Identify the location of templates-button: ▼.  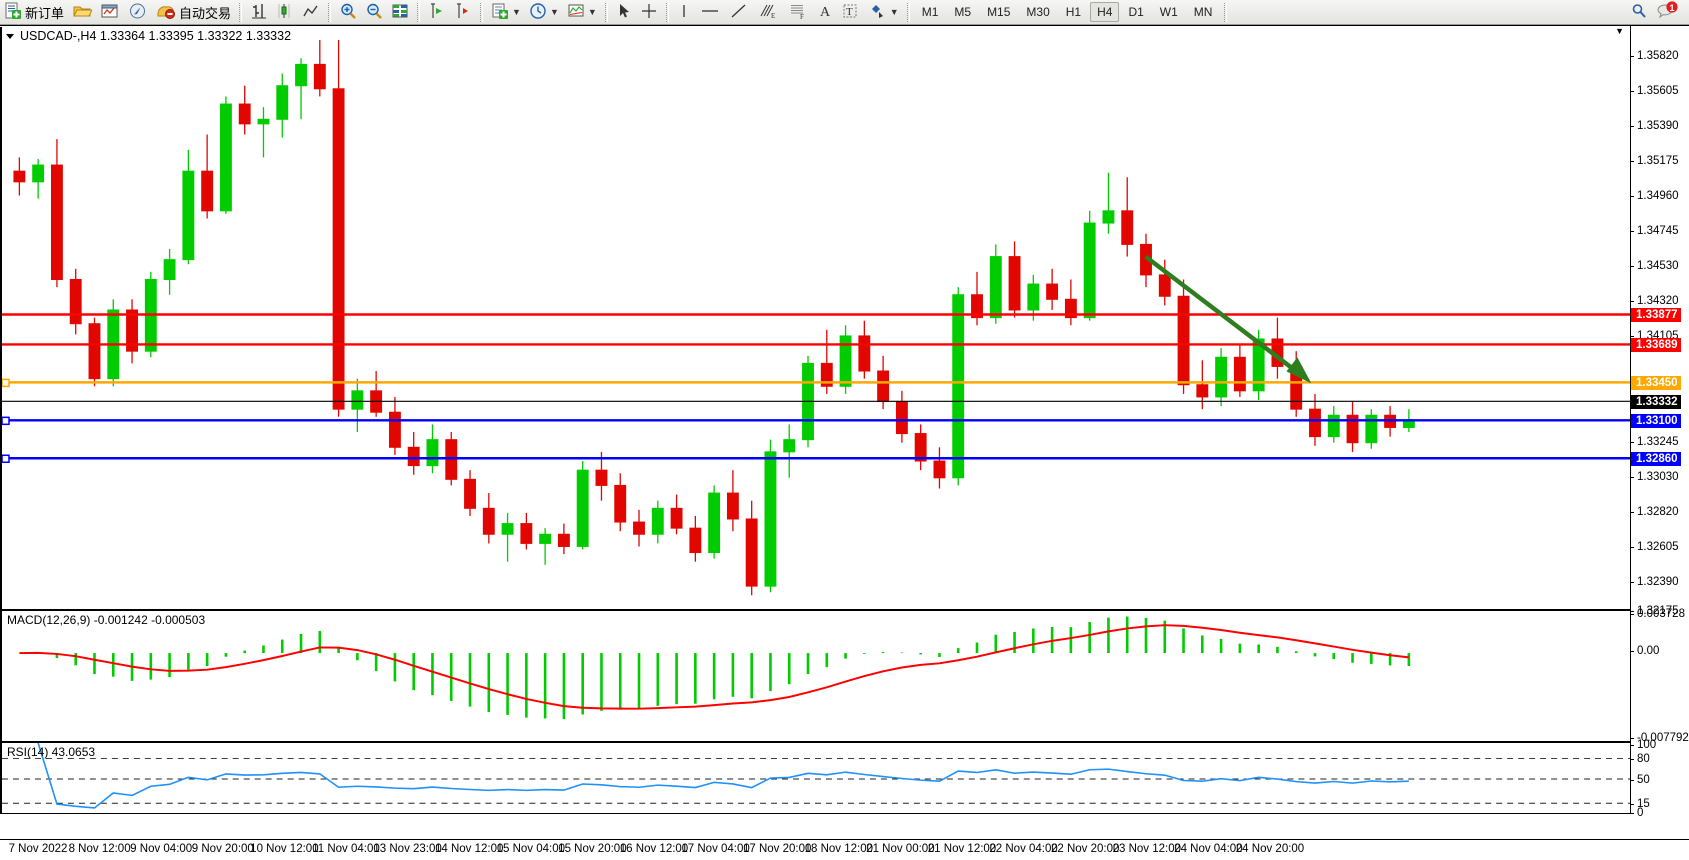
(506, 12).